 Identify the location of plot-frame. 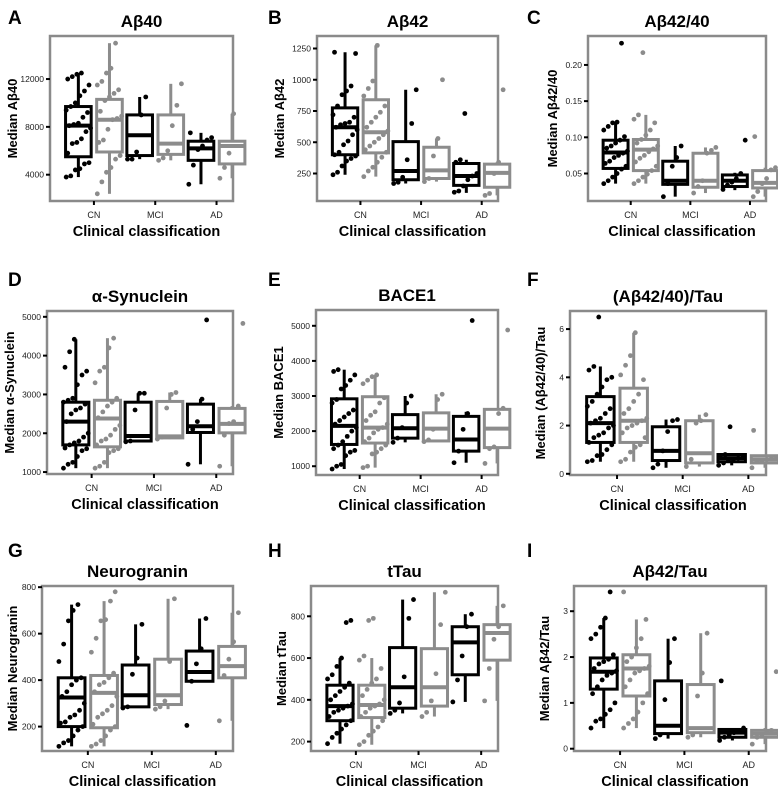
(407, 118).